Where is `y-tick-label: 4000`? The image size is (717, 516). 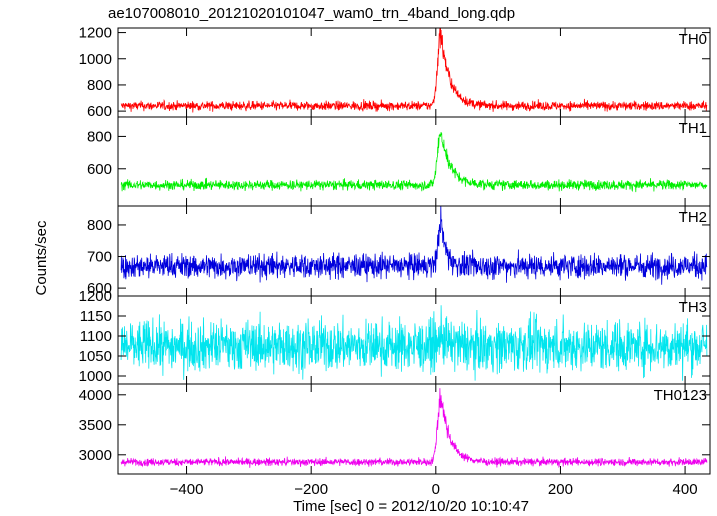
y-tick-label: 4000 is located at coordinates (95, 395).